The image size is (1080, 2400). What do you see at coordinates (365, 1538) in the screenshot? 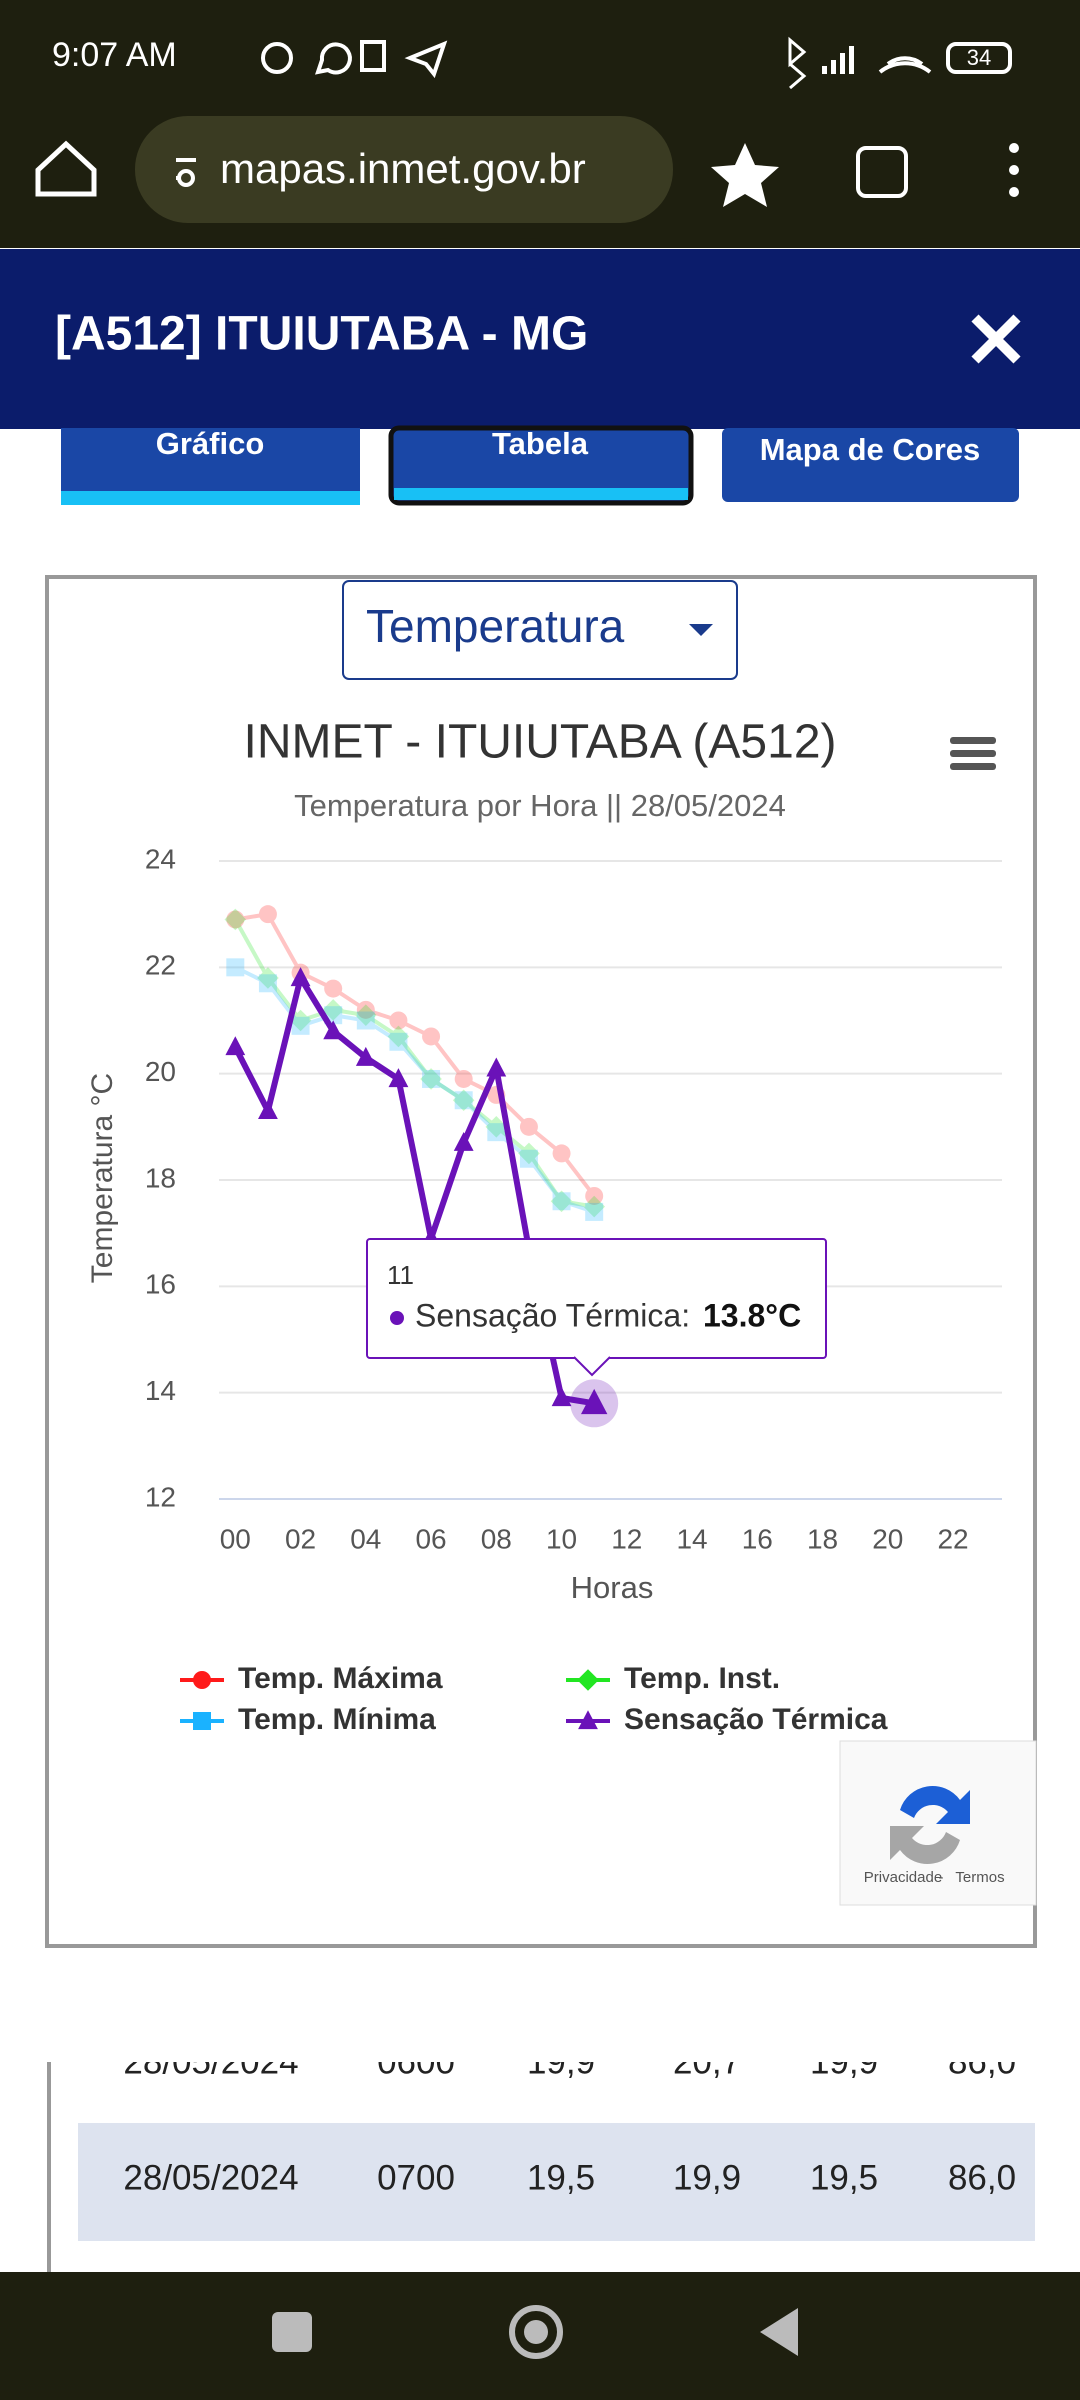
I see `x-tick-label: 04` at bounding box center [365, 1538].